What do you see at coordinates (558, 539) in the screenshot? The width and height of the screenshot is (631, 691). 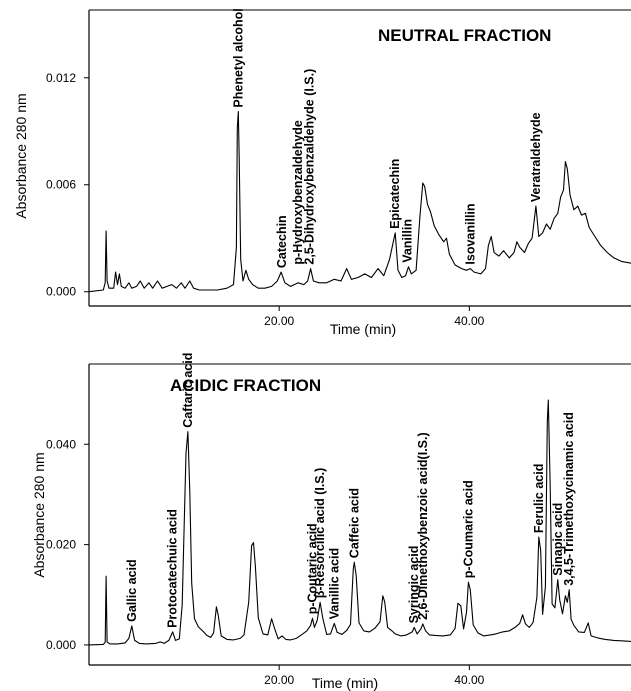 I see `peak-label: Sinapic acid` at bounding box center [558, 539].